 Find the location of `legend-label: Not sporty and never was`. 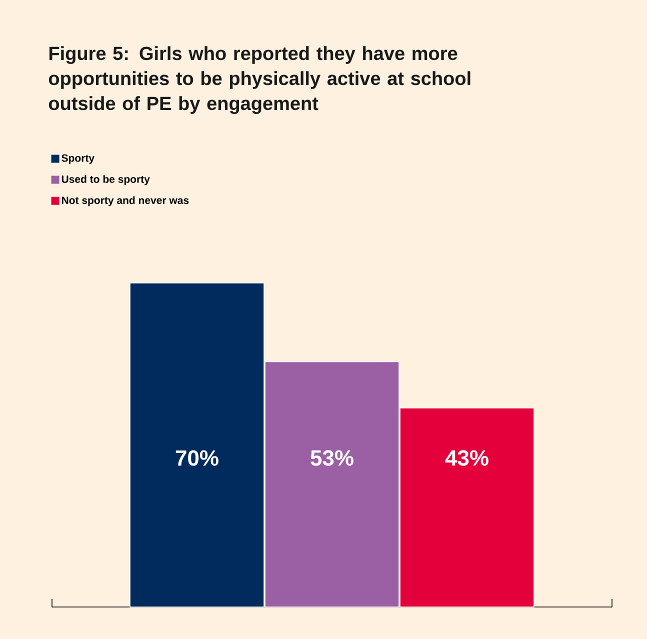

legend-label: Not sporty and never was is located at coordinates (125, 201).